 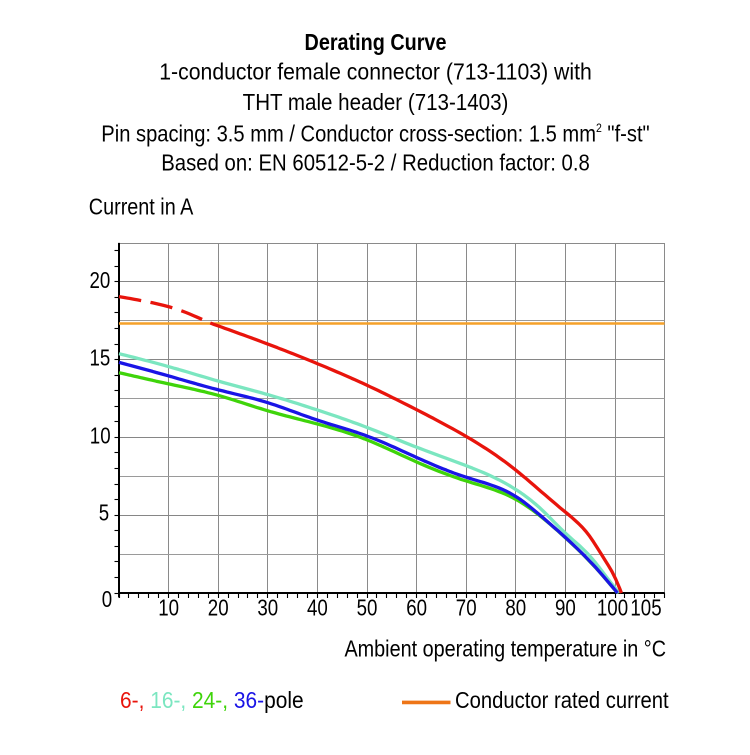 I want to click on svg-text: 105, so click(x=645, y=608).